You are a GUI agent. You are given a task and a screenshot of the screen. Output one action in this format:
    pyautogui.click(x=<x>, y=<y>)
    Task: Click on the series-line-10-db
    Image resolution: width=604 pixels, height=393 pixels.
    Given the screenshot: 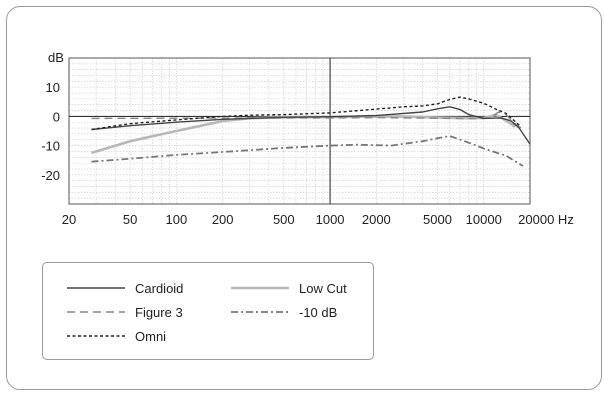 What is the action you would take?
    pyautogui.click(x=307, y=151)
    